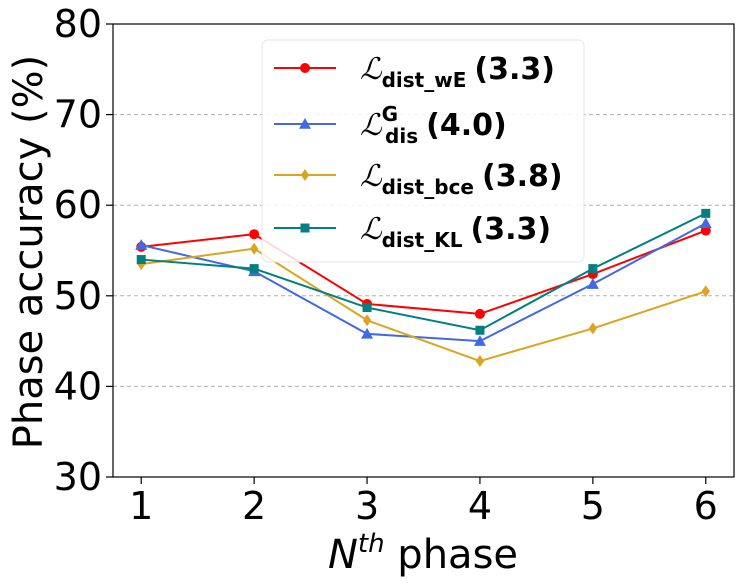 The height and width of the screenshot is (588, 746). What do you see at coordinates (78, 386) in the screenshot?
I see `y-tick-label-40: 40` at bounding box center [78, 386].